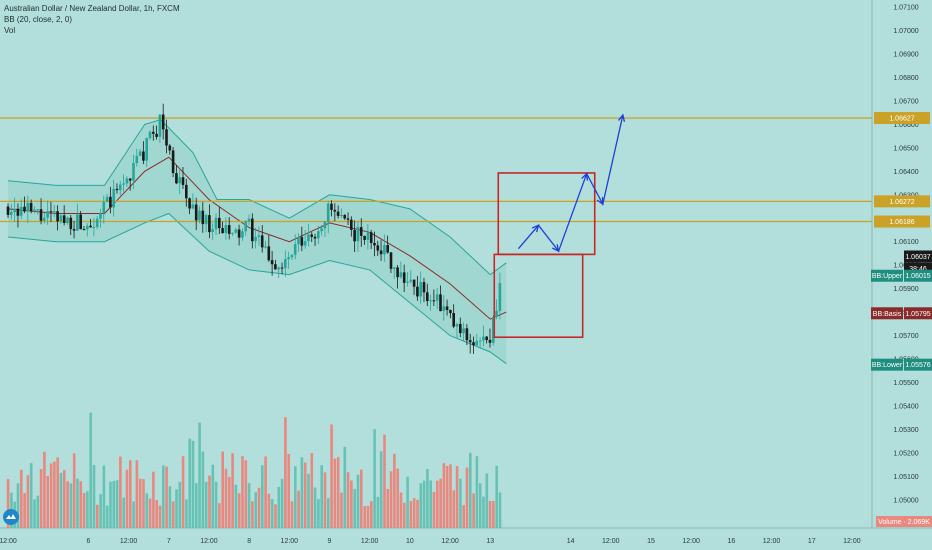 The image size is (932, 550). What do you see at coordinates (902, 201) in the screenshot?
I see `level-price-tag` at bounding box center [902, 201].